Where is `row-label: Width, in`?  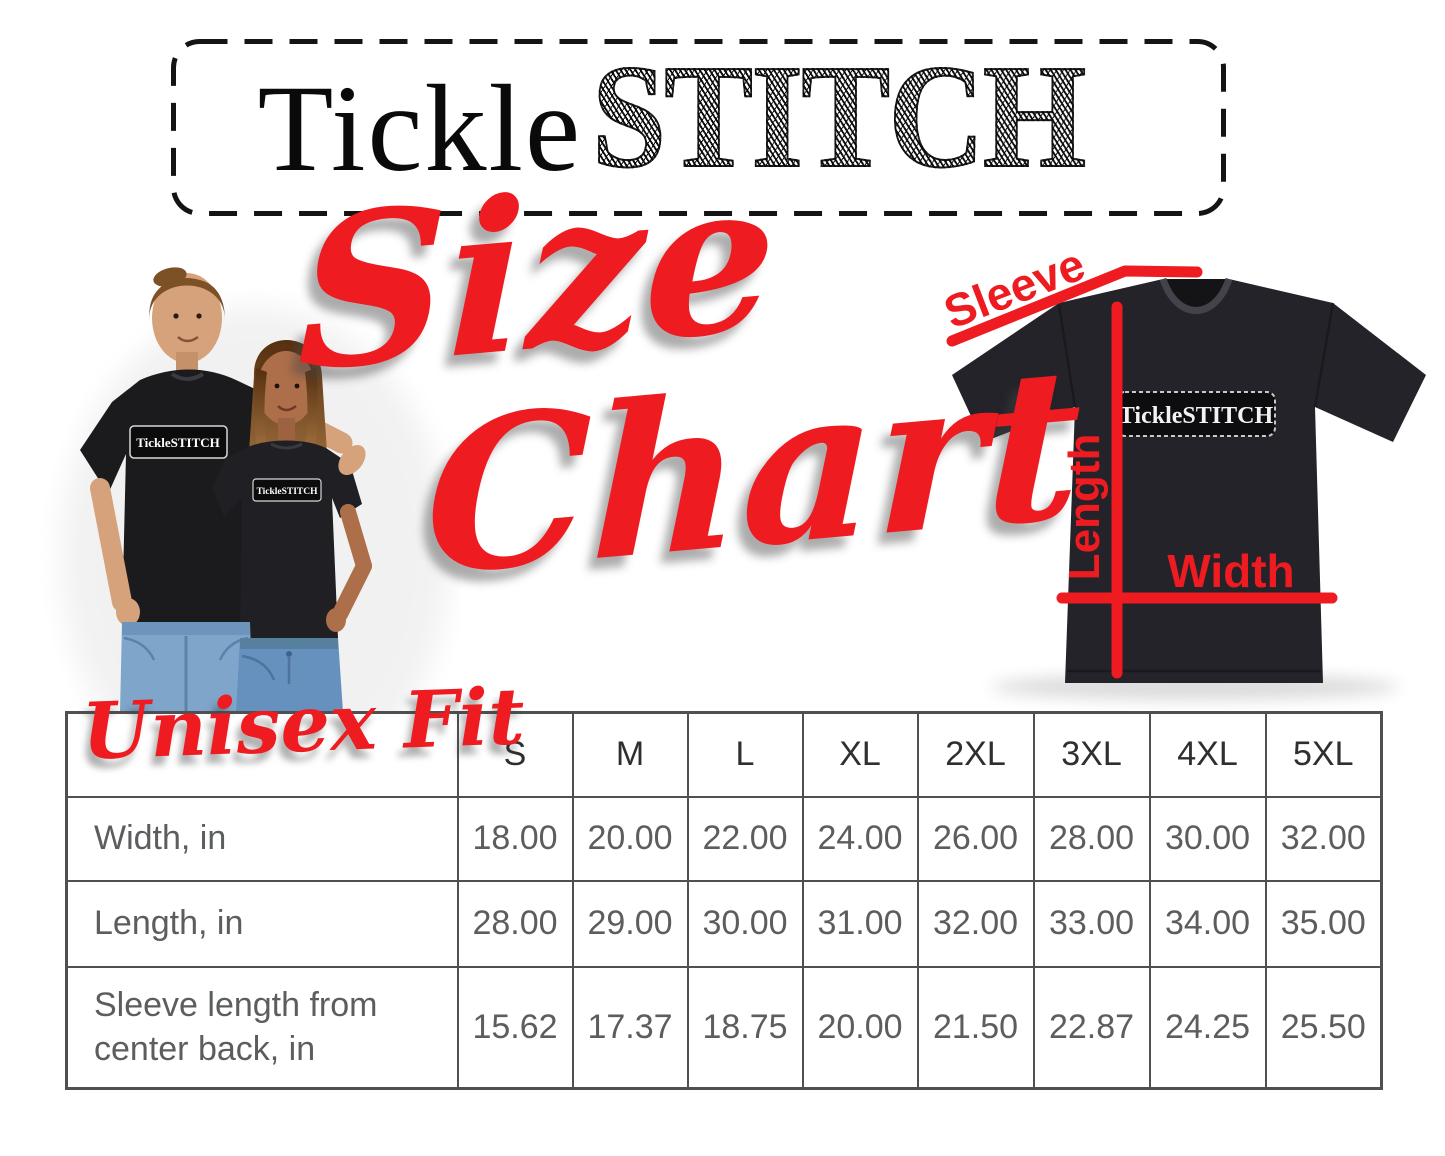
row-label: Width, in is located at coordinates (262, 838).